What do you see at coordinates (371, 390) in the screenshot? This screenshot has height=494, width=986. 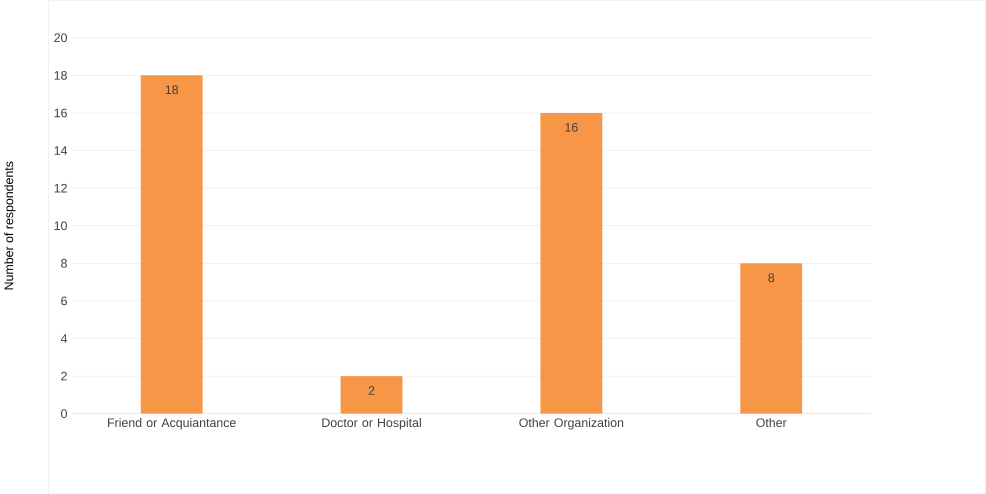 I see `data-label: 2` at bounding box center [371, 390].